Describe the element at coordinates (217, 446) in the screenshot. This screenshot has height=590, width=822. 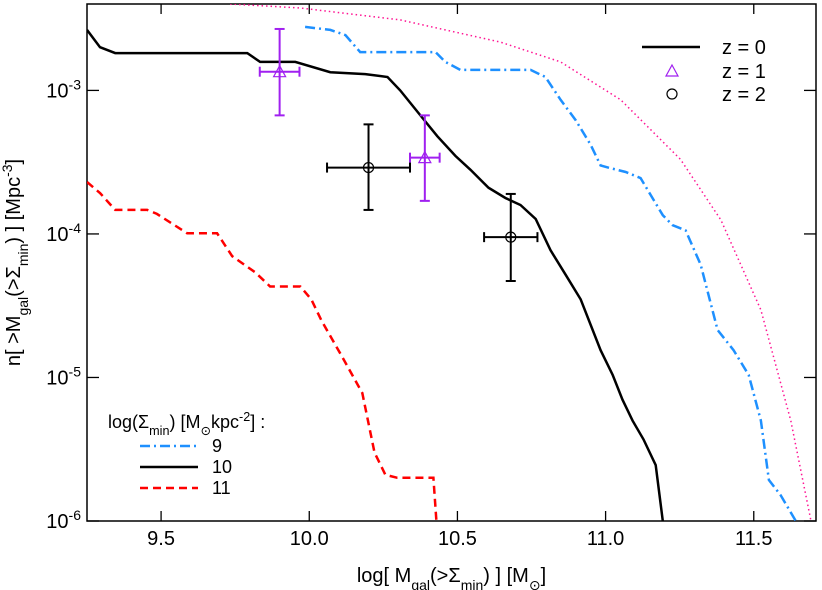
I see `legend-label: 9` at that location.